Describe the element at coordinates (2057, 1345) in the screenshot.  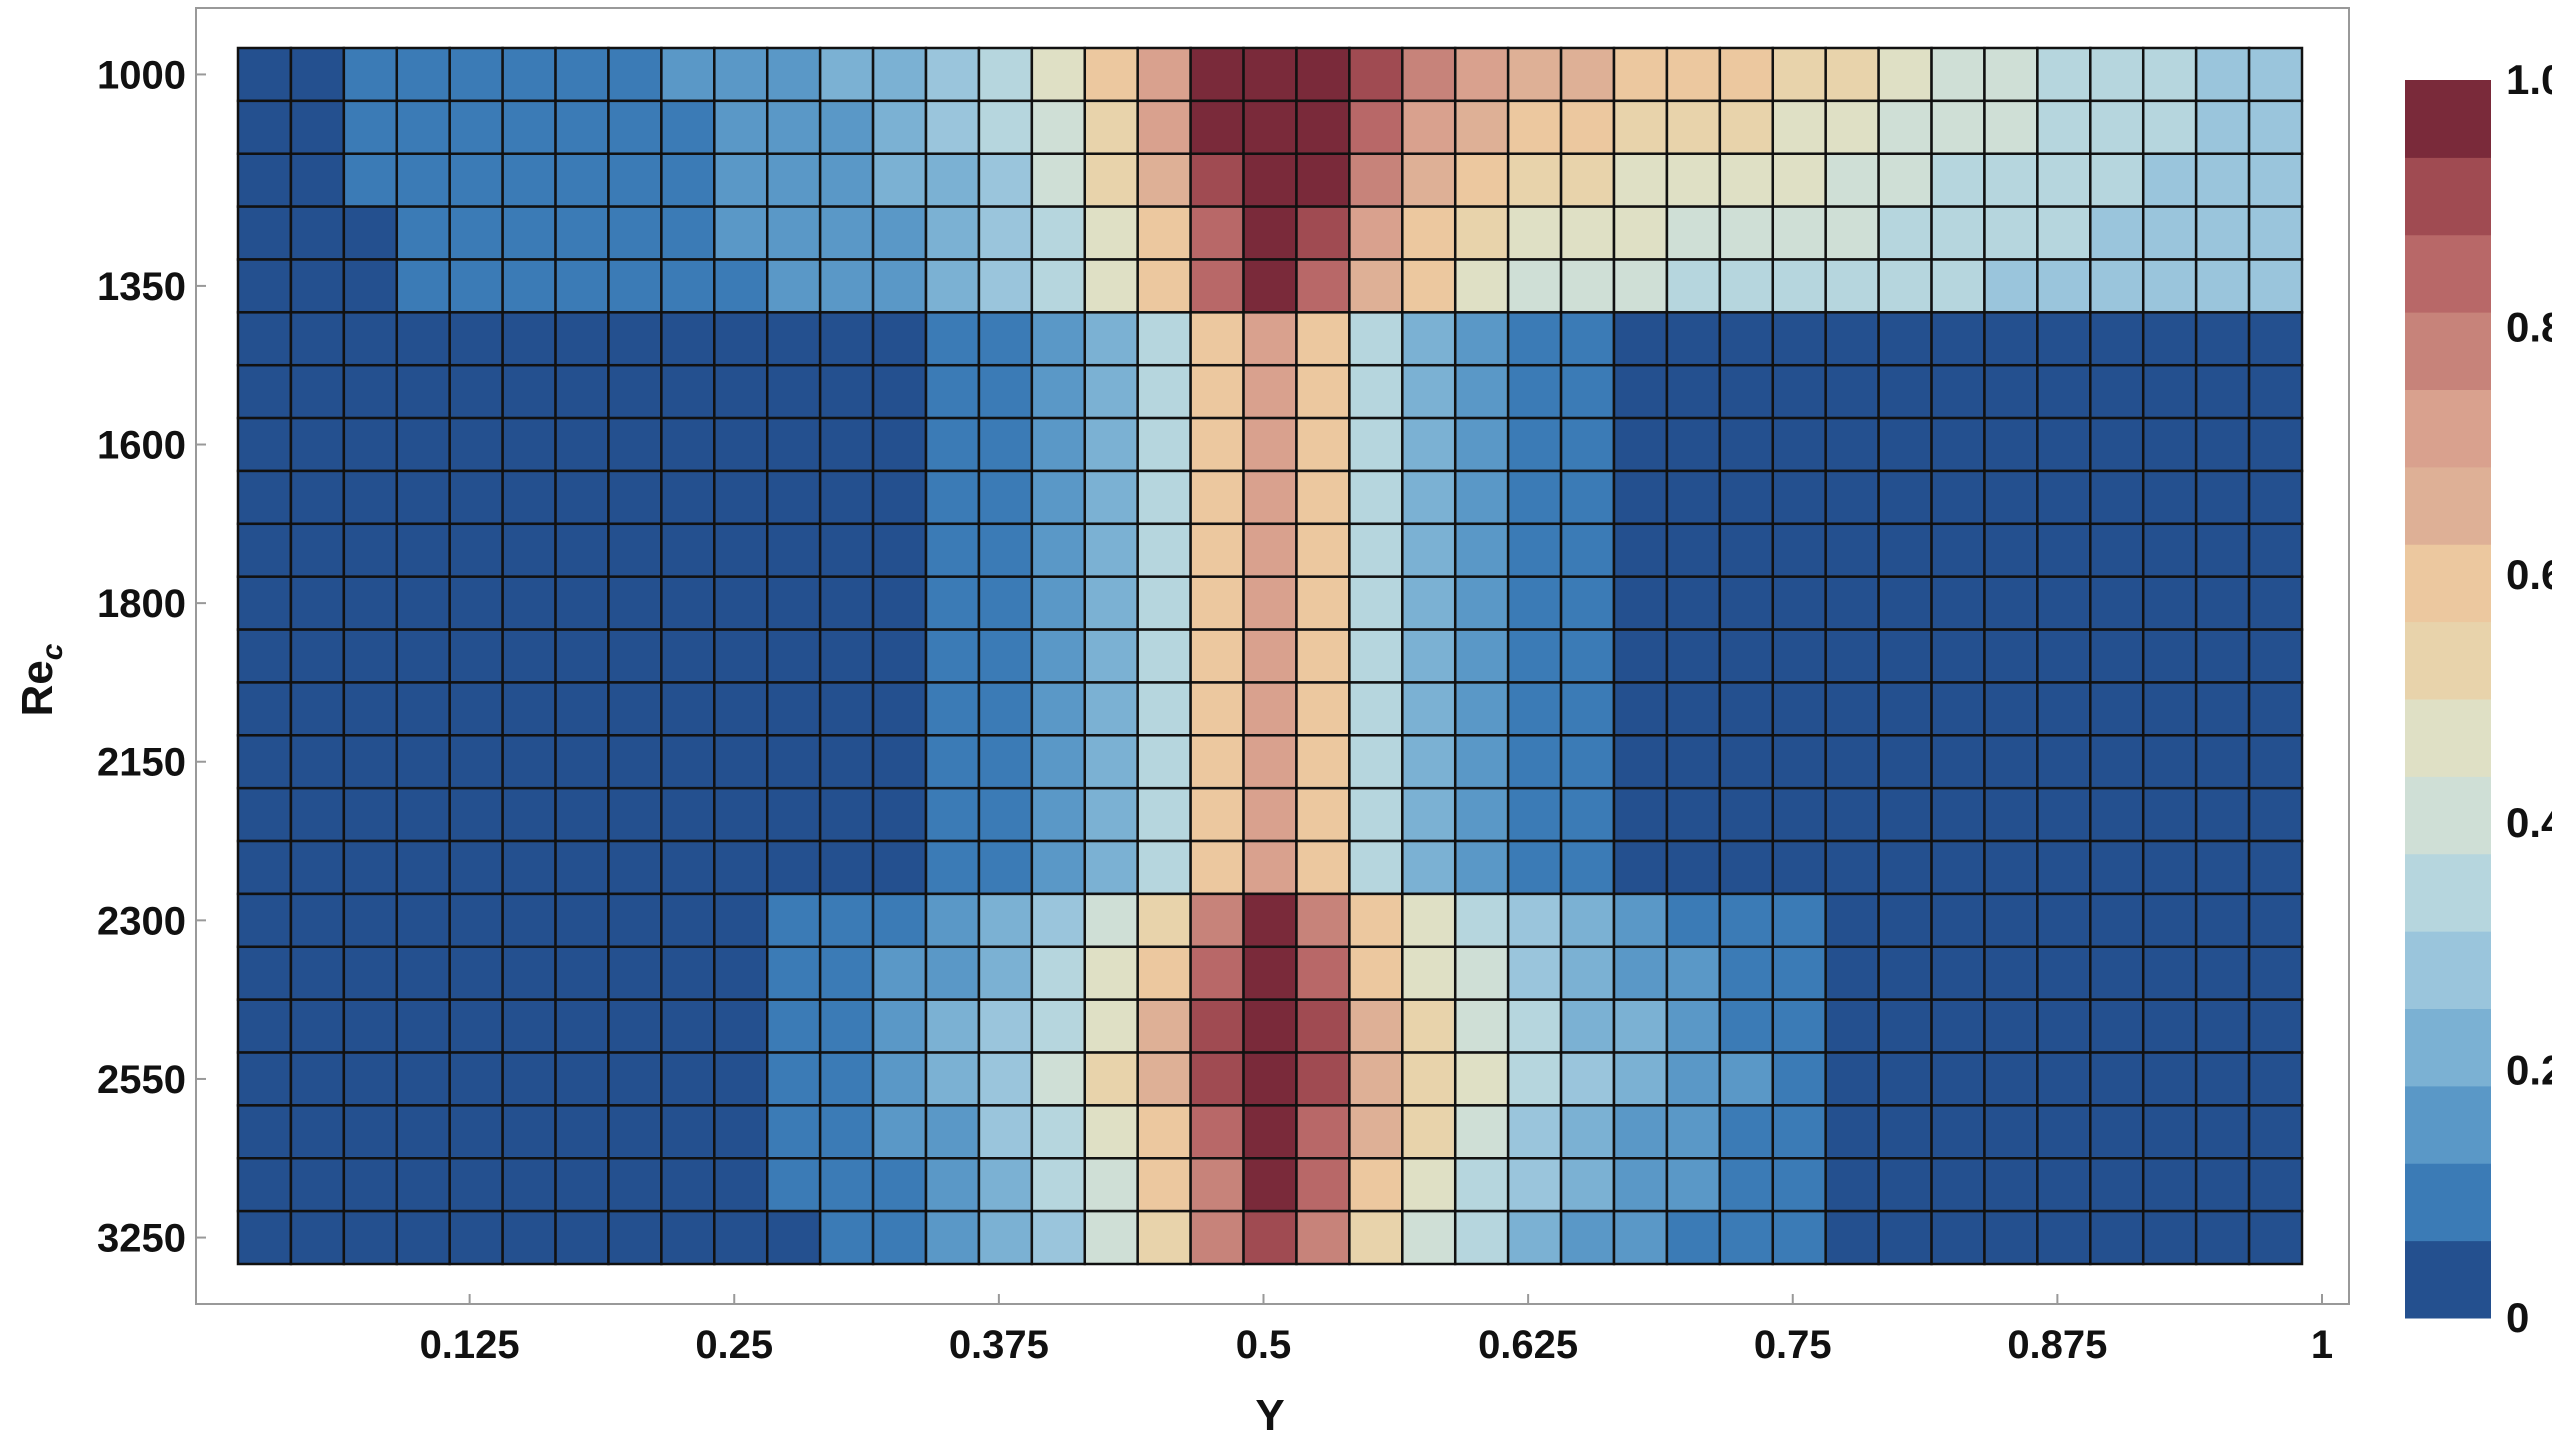
I see `x-tick-label: 0.875` at that location.